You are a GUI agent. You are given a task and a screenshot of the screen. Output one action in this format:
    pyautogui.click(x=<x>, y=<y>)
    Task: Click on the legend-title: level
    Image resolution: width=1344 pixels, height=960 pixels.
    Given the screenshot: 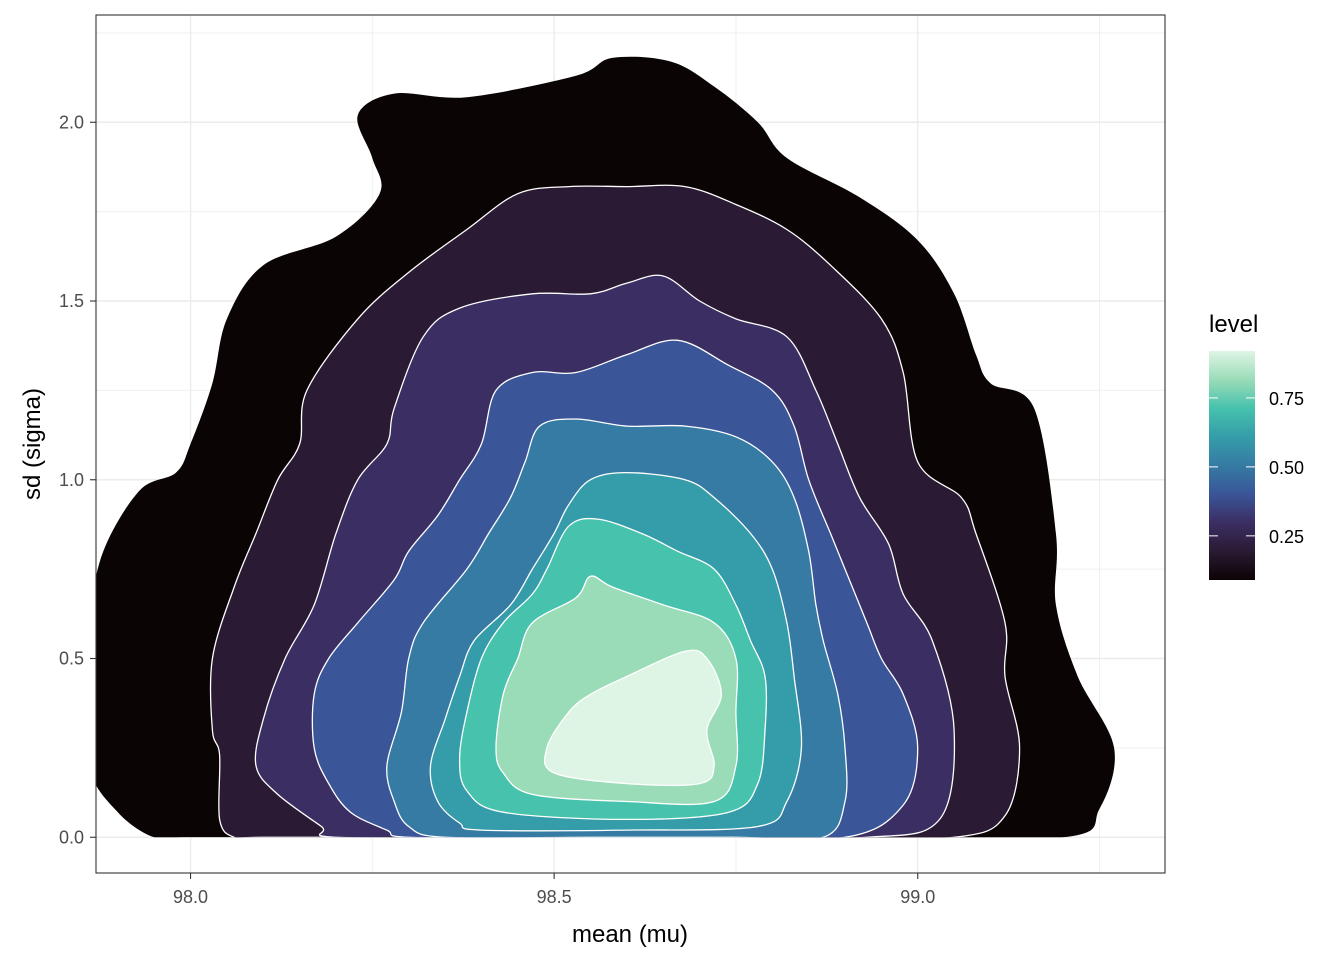 What is the action you would take?
    pyautogui.click(x=1233, y=324)
    